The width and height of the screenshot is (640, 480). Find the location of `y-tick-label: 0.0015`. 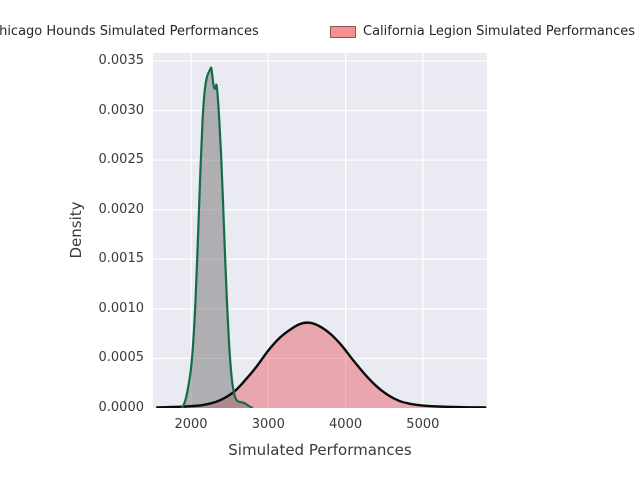

y-tick-label: 0.0015 is located at coordinates (121, 259).